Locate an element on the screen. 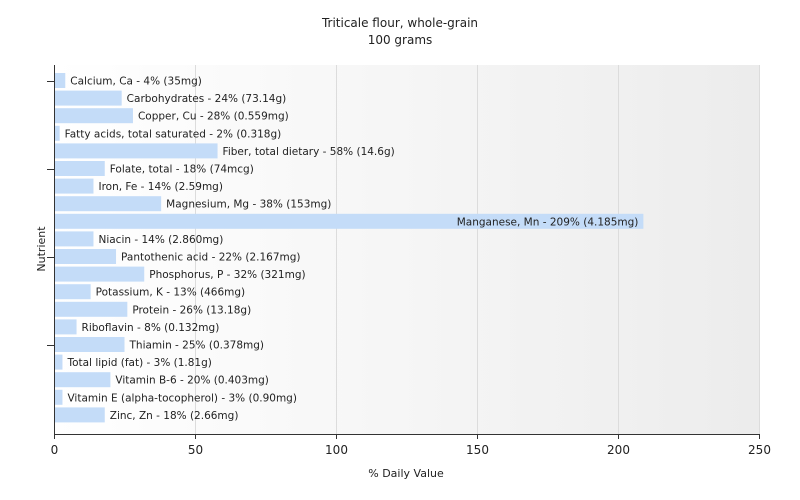 The width and height of the screenshot is (800, 500). y-axis-label: Nutrient is located at coordinates (41, 249).